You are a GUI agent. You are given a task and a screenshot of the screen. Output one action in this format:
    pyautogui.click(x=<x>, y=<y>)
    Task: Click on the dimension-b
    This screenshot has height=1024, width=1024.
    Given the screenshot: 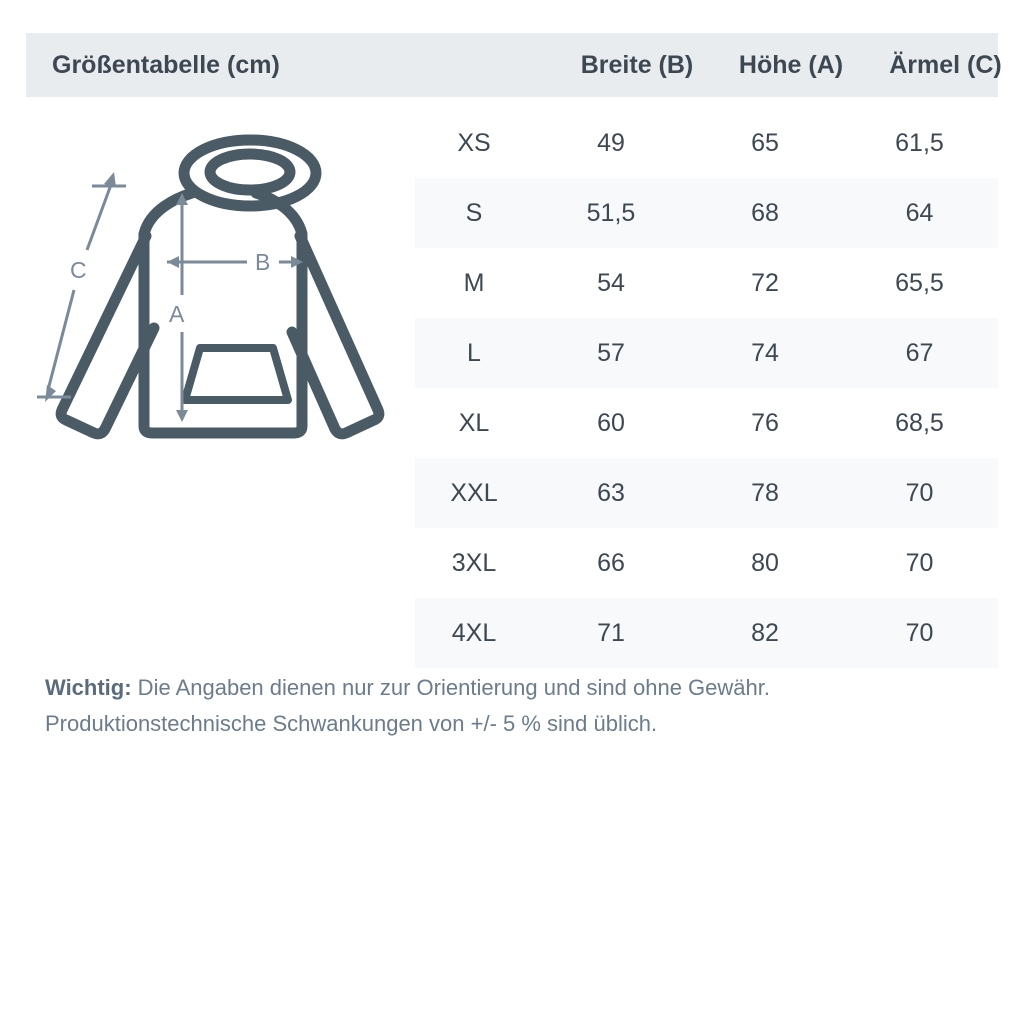 What is the action you would take?
    pyautogui.click(x=235, y=262)
    